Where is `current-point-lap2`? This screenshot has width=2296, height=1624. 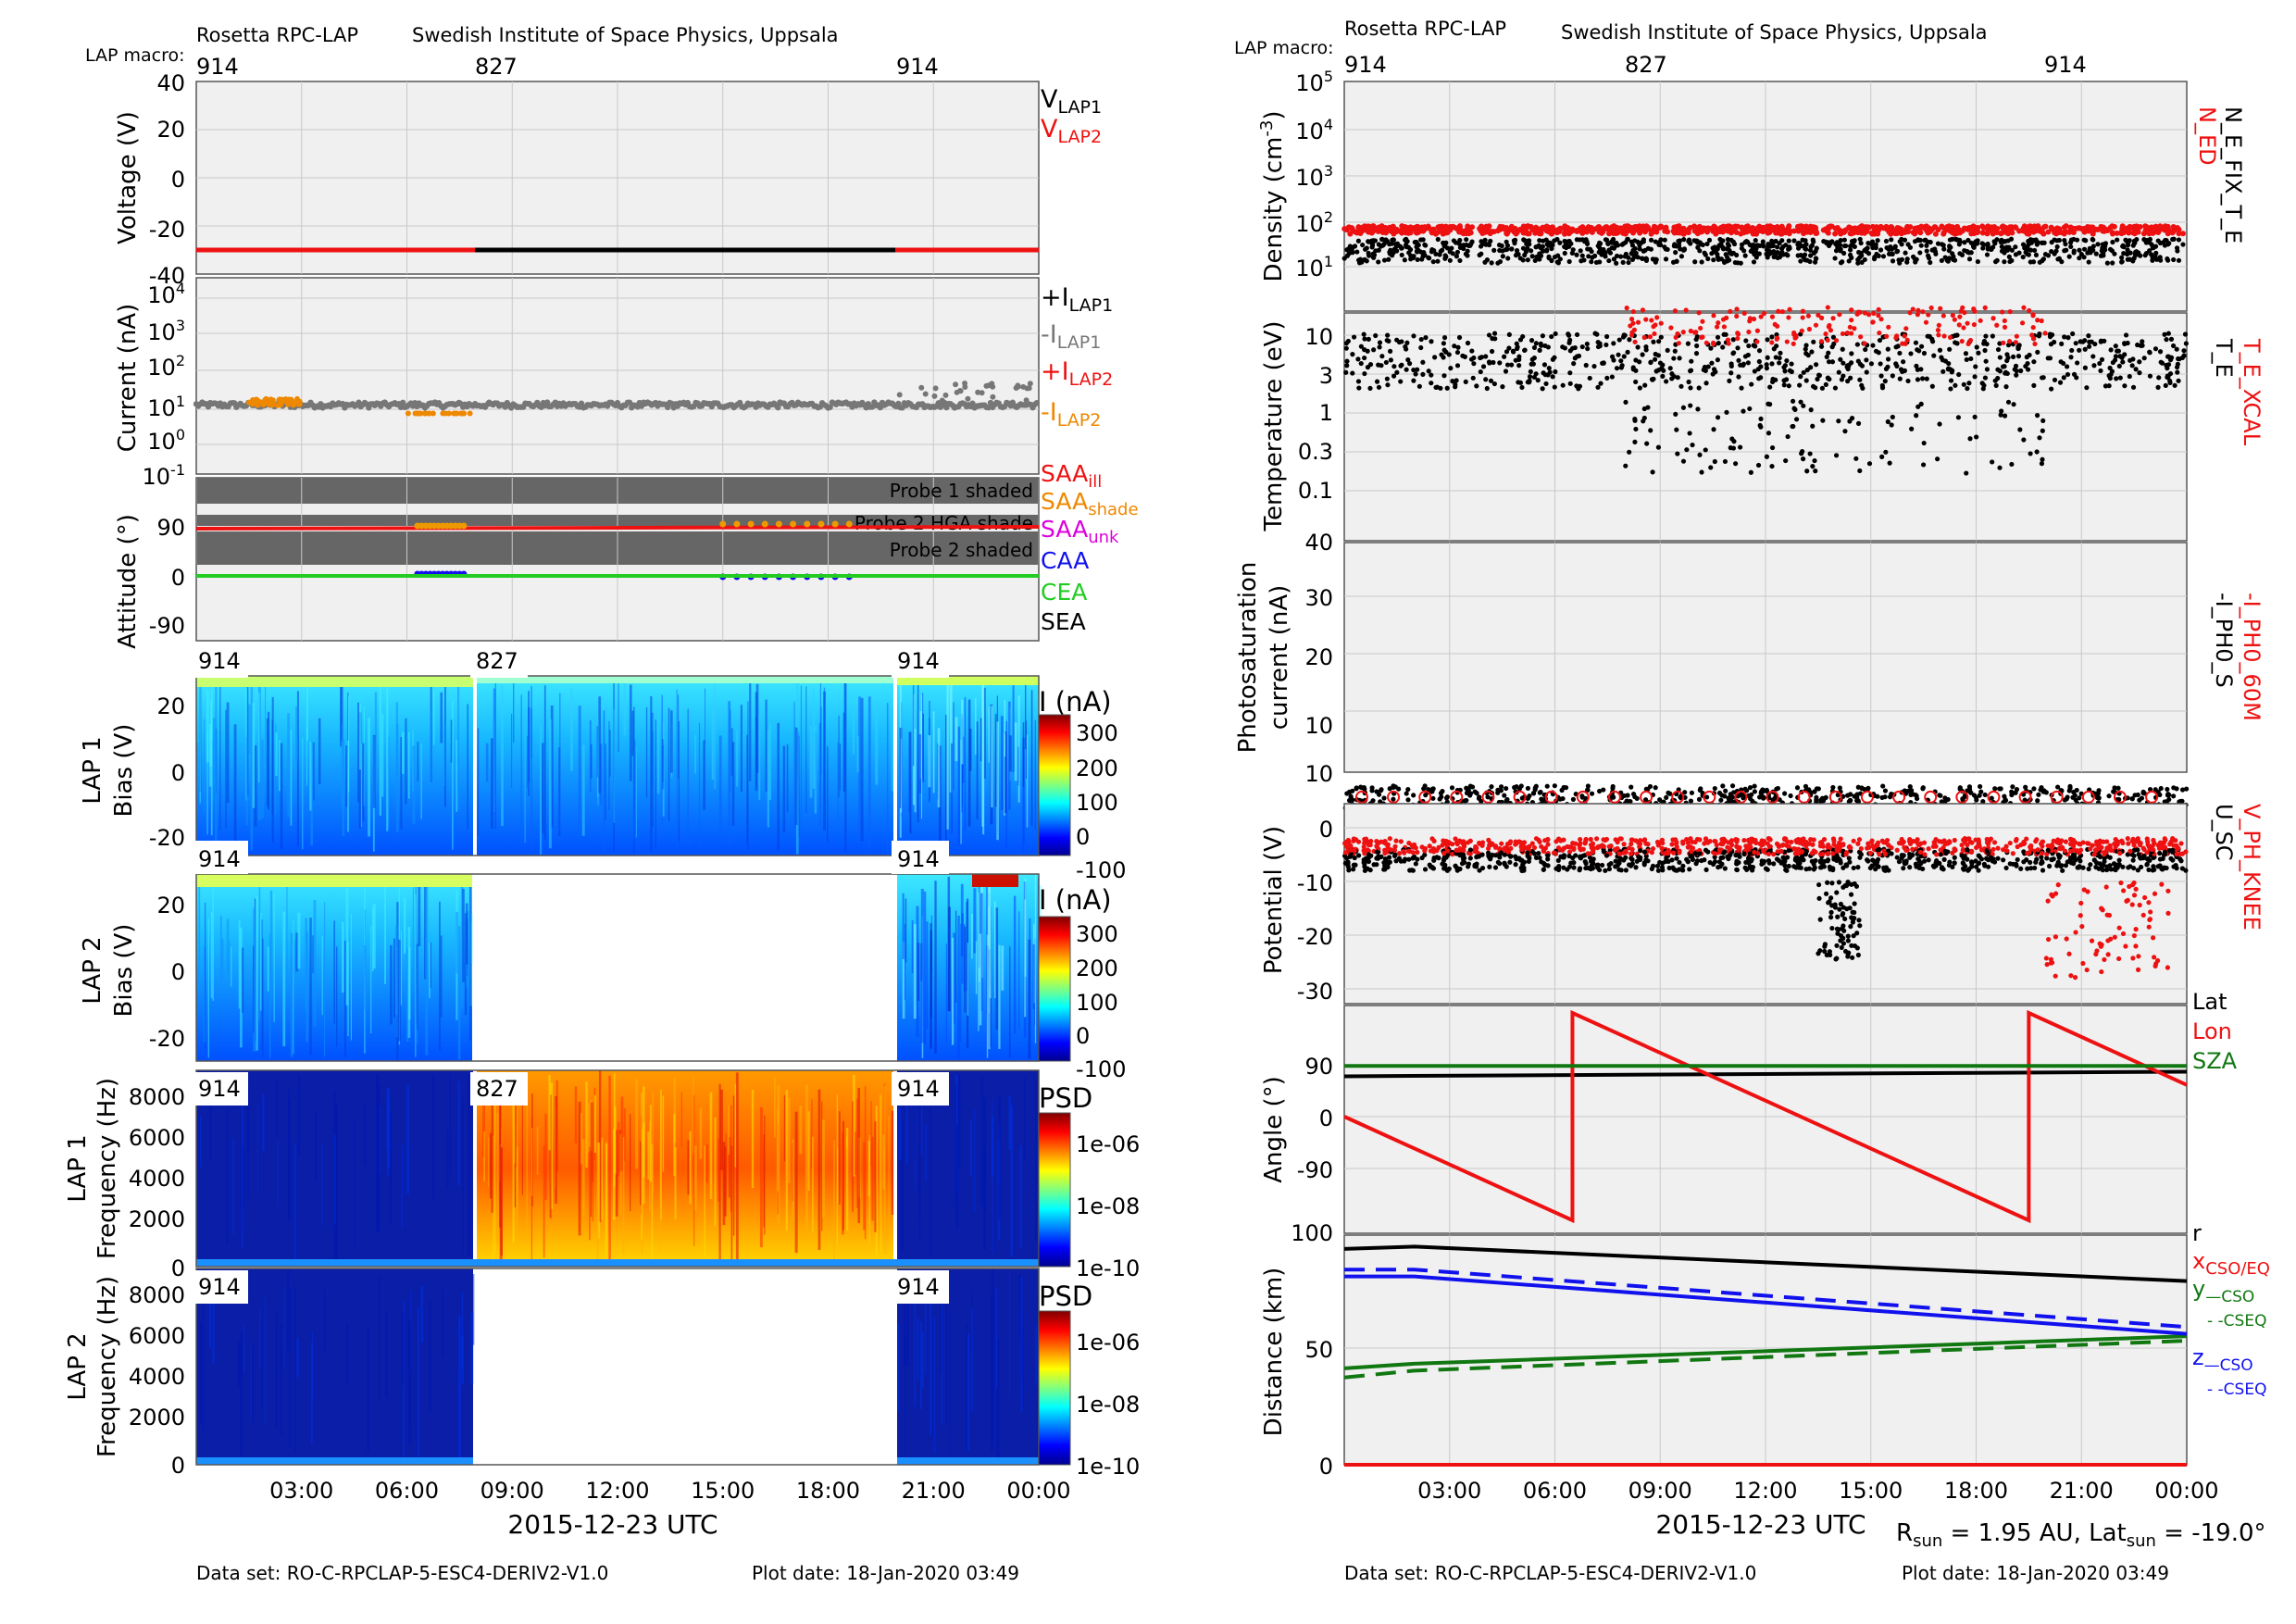
current-point-lap2 is located at coordinates (429, 413).